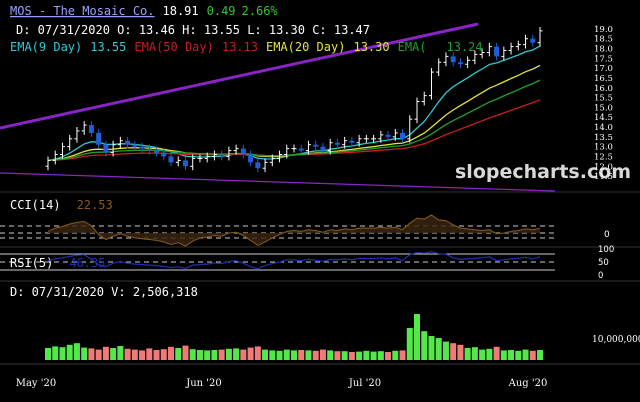  Describe the element at coordinates (294, 337) in the screenshot. I see `volume-bars` at that location.